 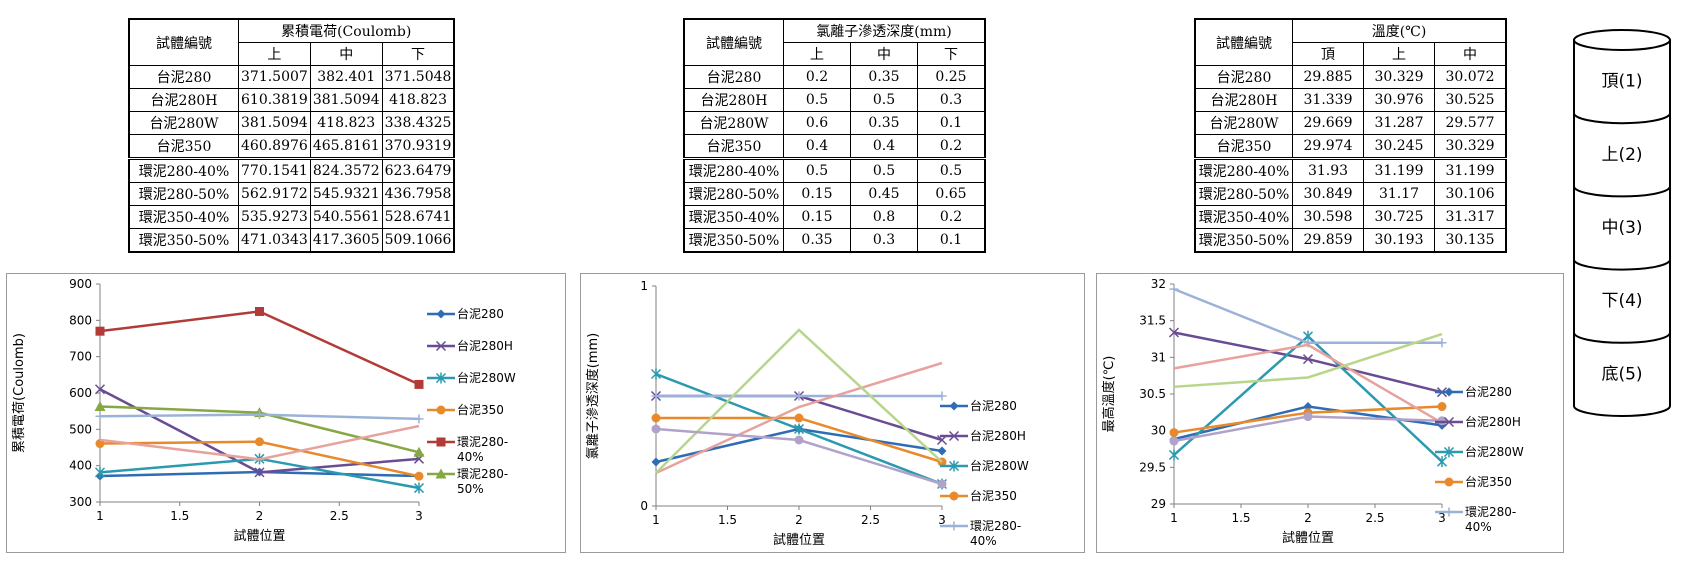 What do you see at coordinates (834, 240) in the screenshot?
I see `table-row: 環泥350-50% 0.35 0.3 0.1` at bounding box center [834, 240].